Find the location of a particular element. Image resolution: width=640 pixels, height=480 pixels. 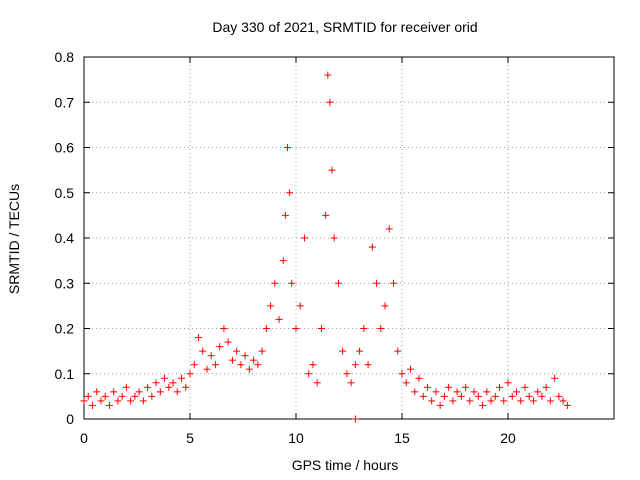

x-tick-label: 5 is located at coordinates (190, 438).